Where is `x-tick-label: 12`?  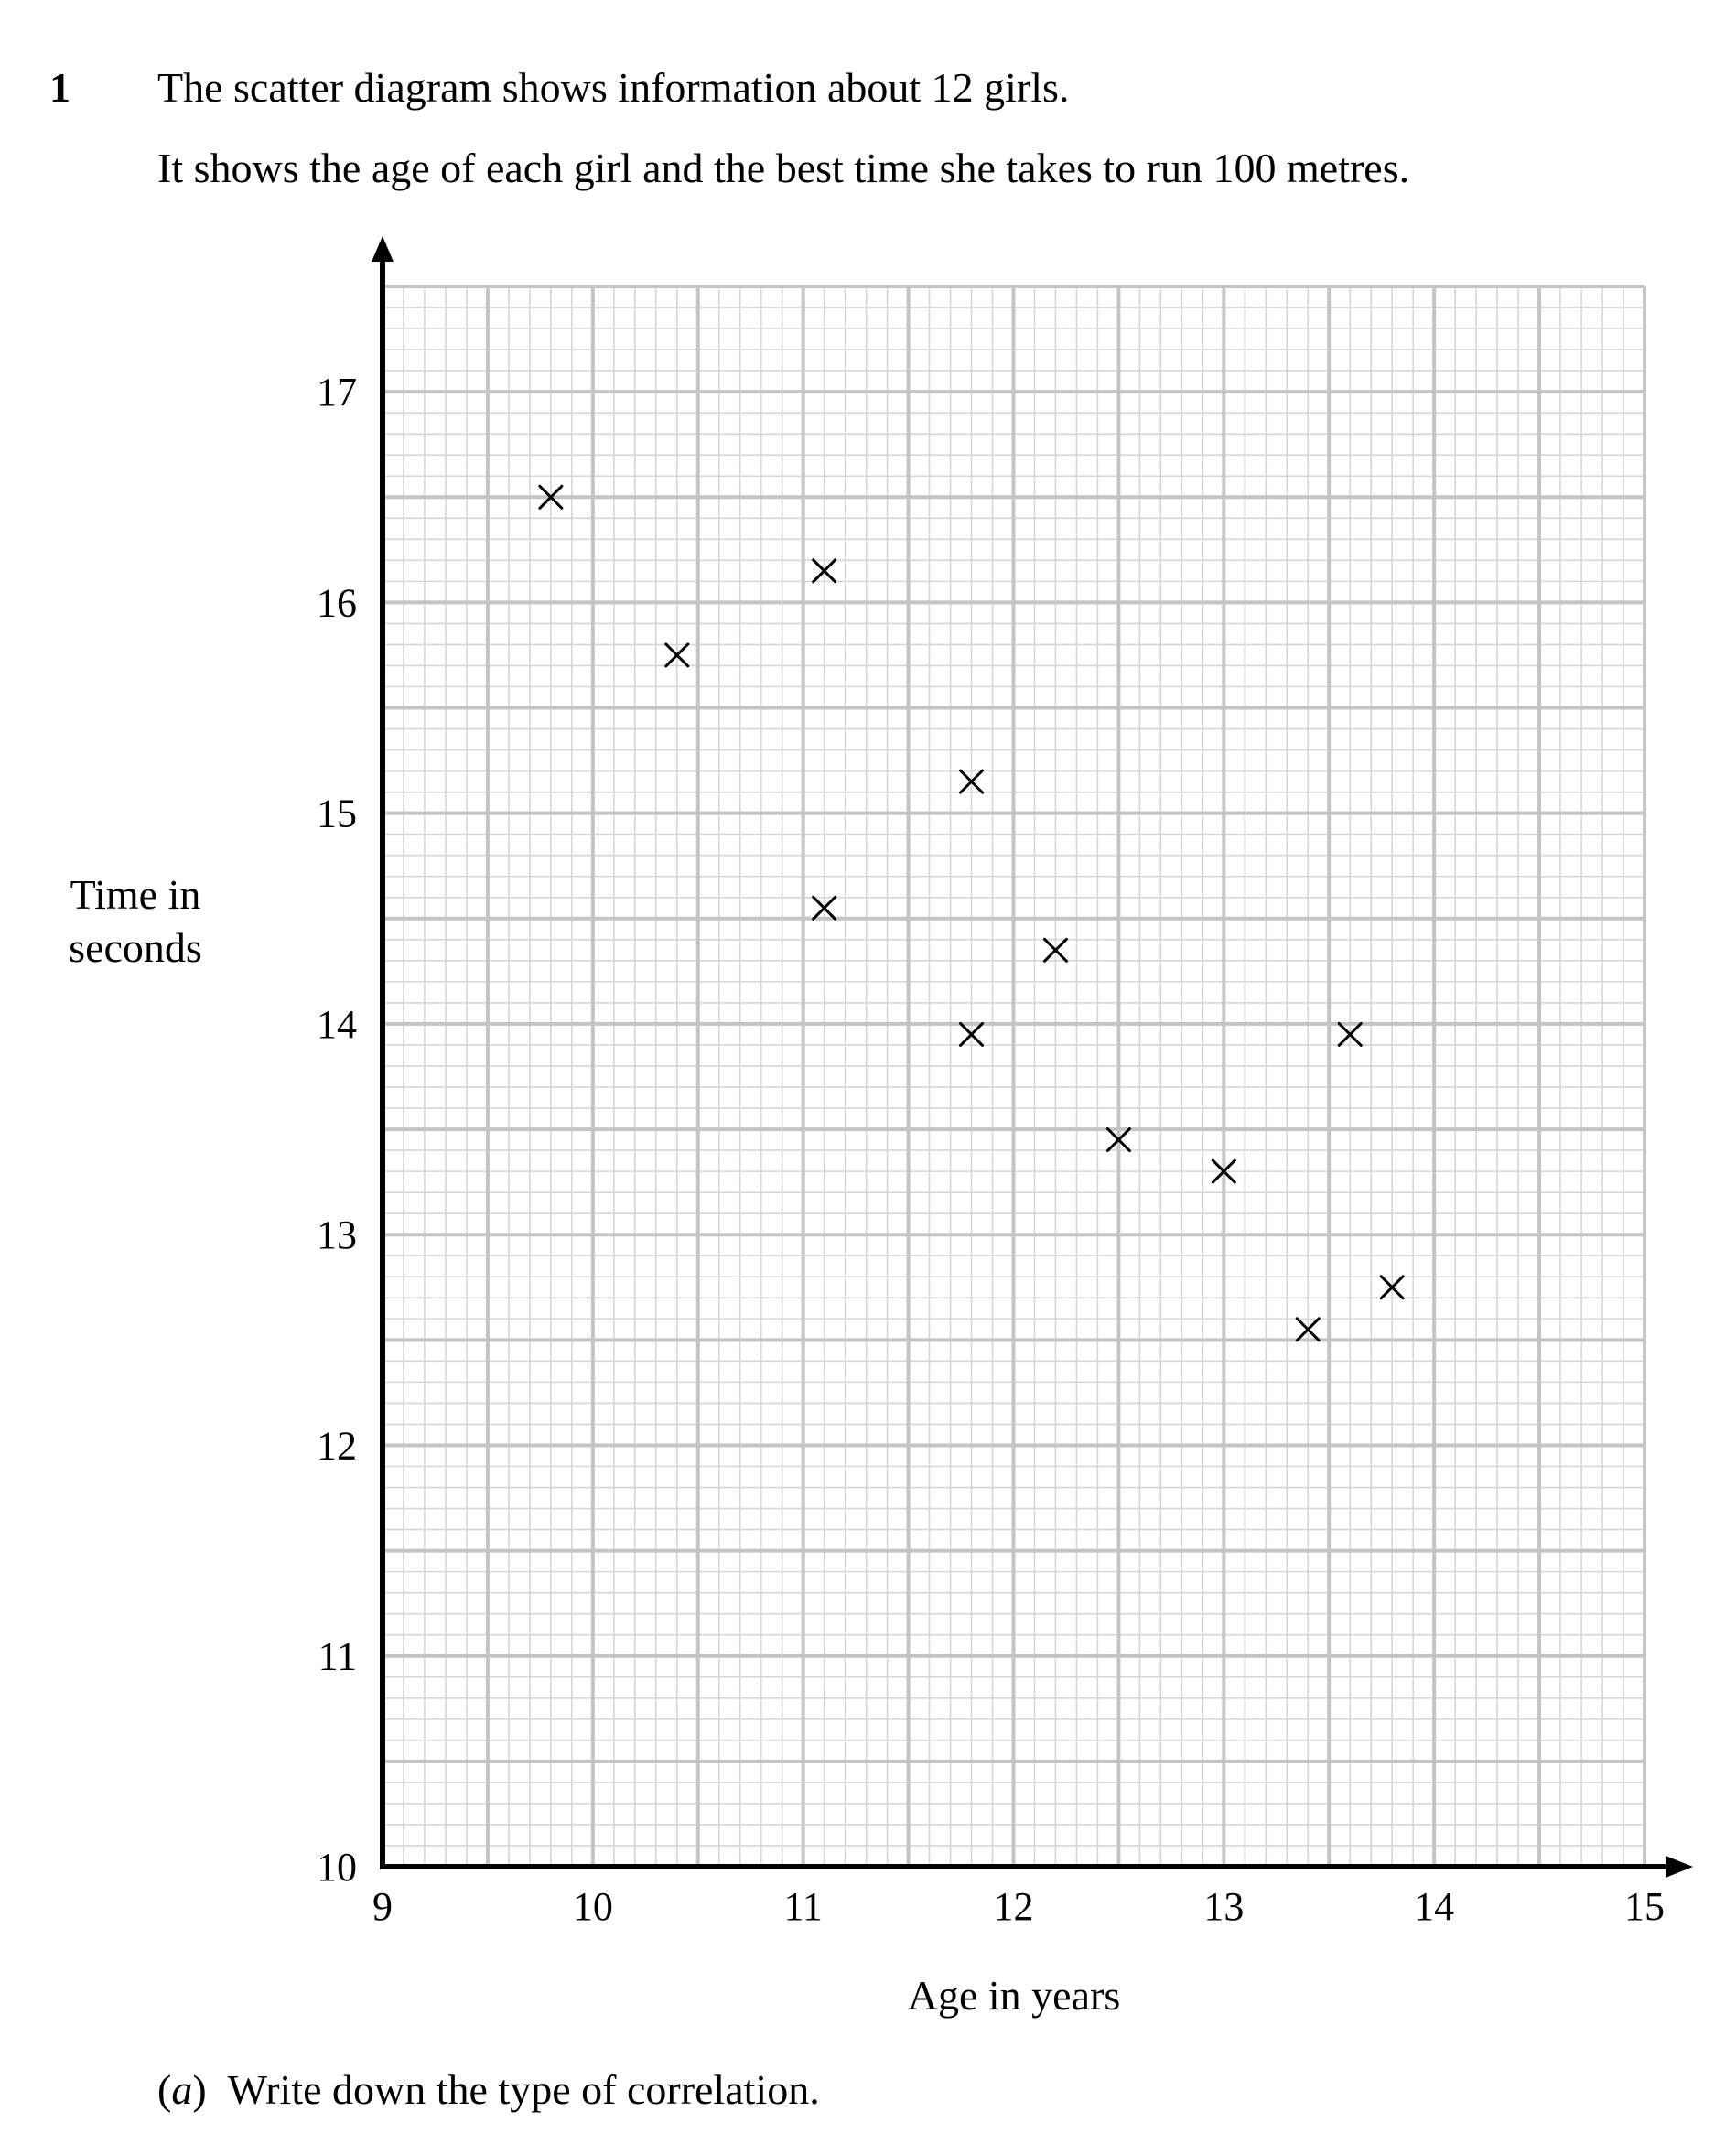 x-tick-label: 12 is located at coordinates (1014, 1906).